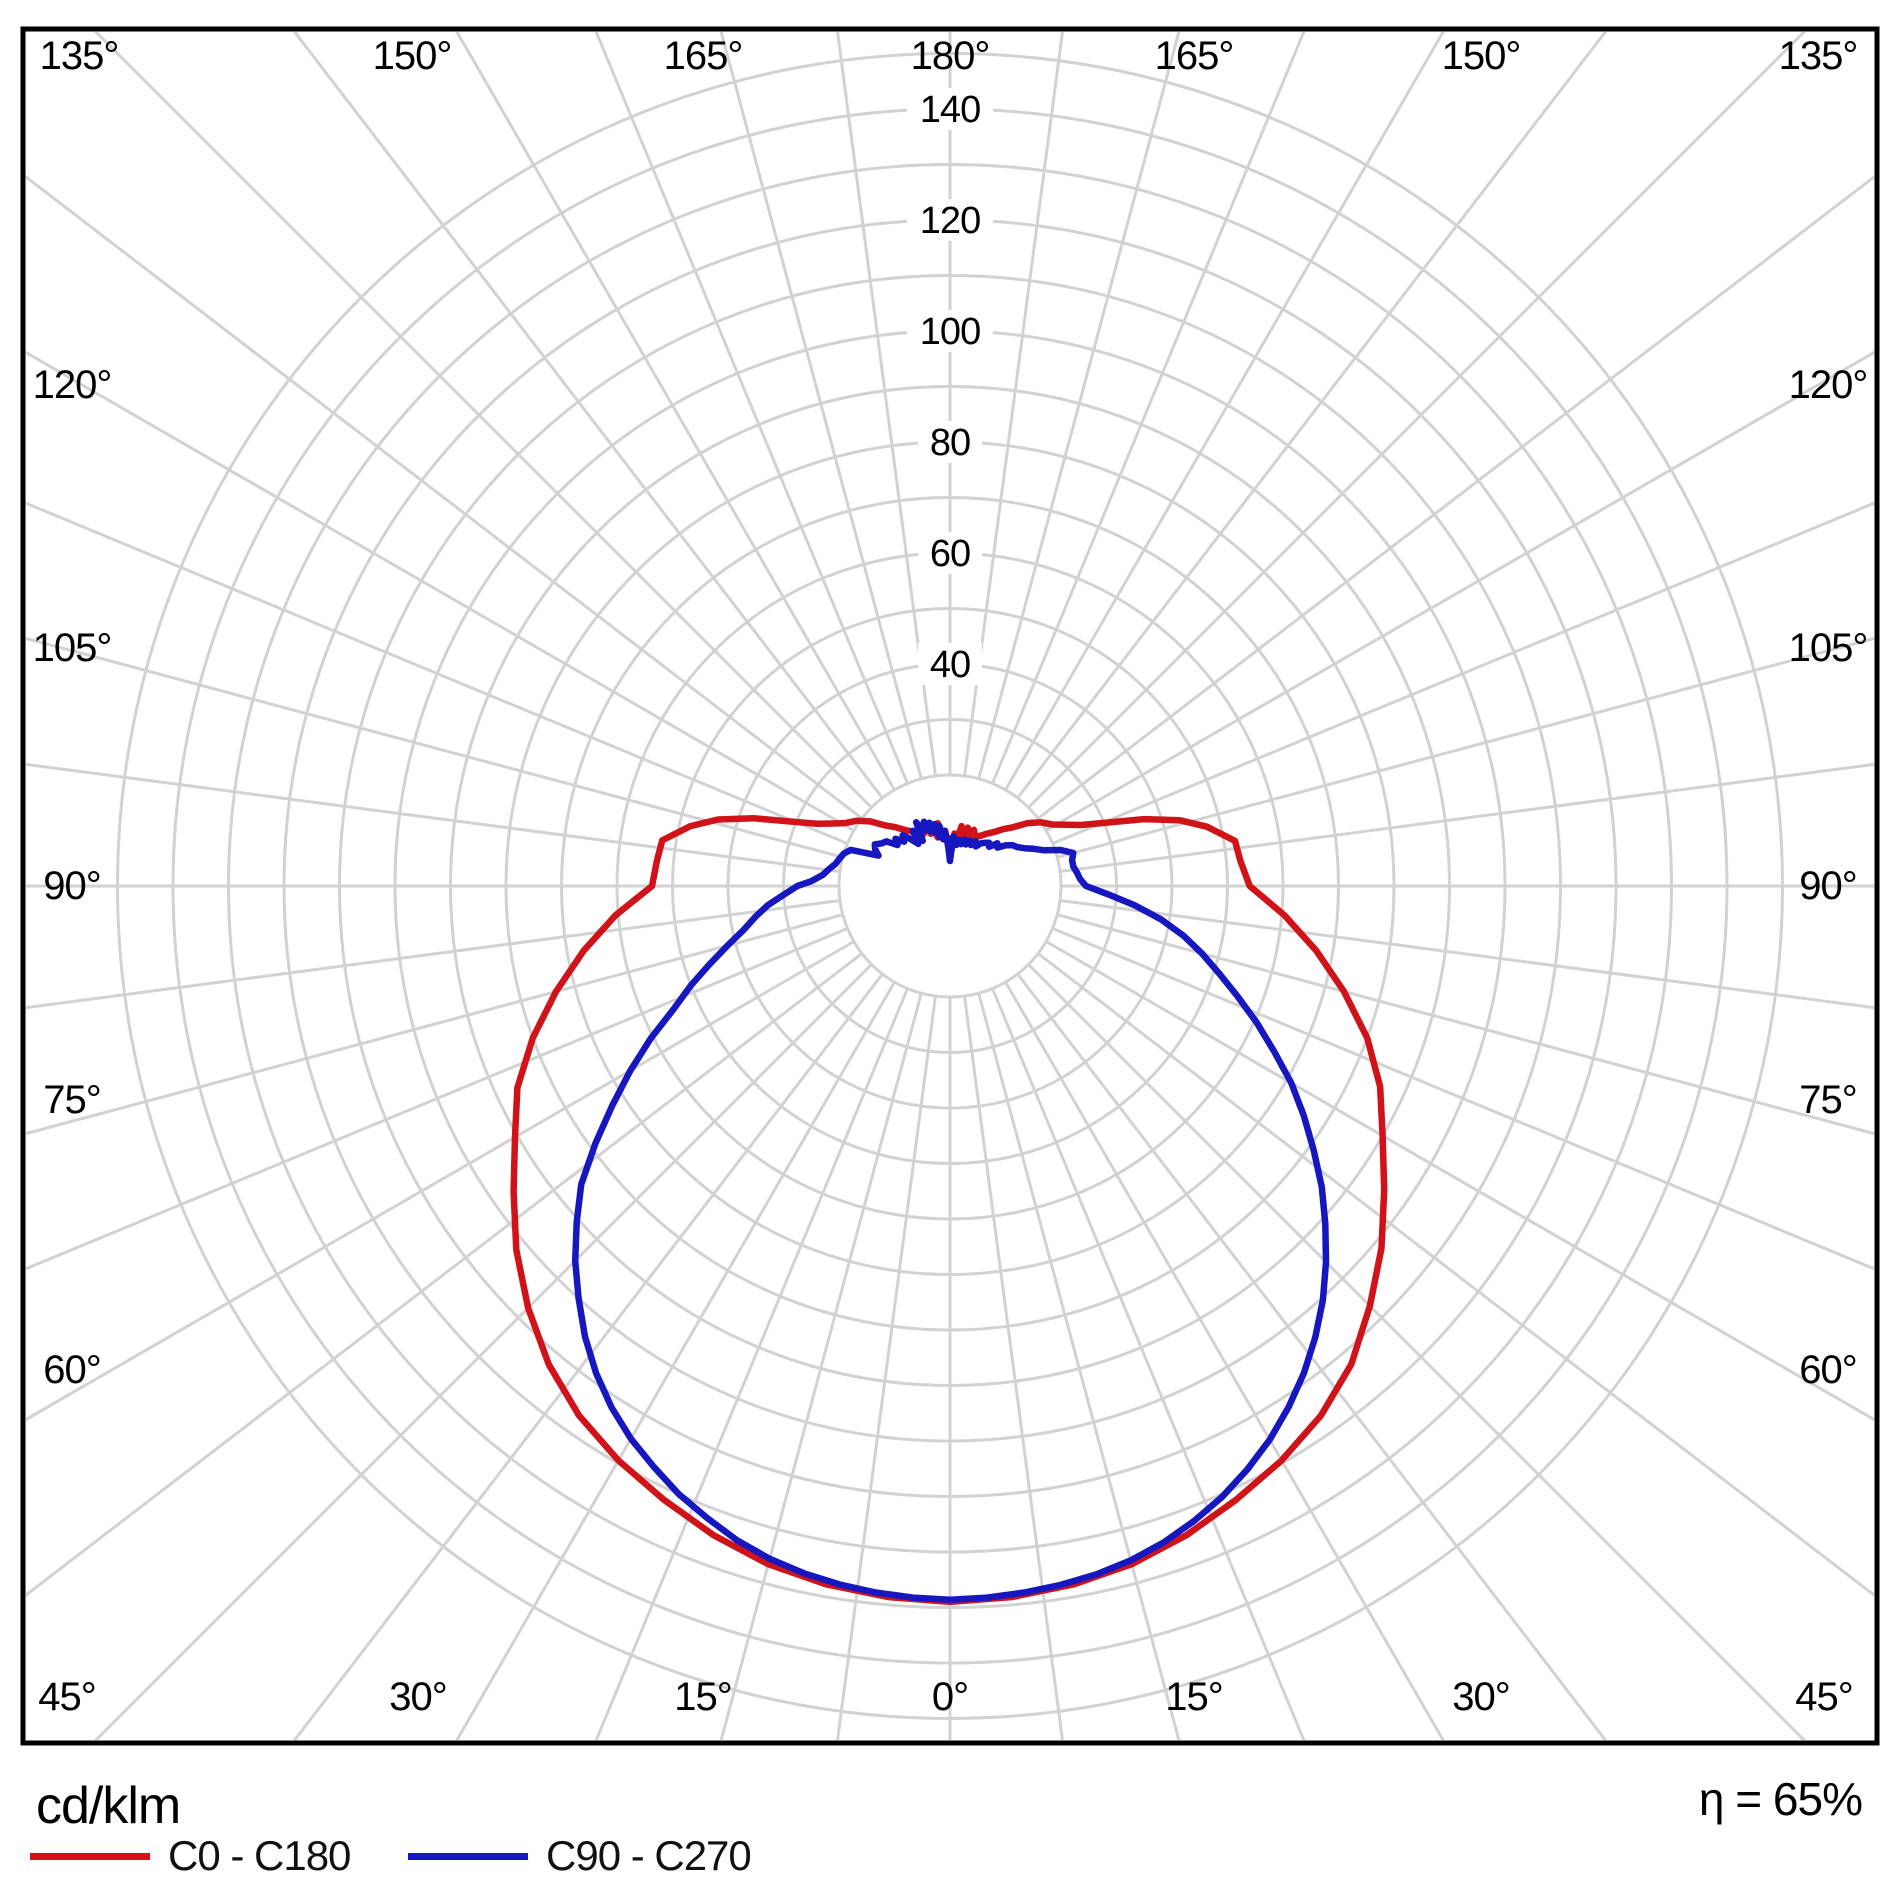 This screenshot has width=1900, height=1900. I want to click on grid-spoke-142.5, so click(1312, 415).